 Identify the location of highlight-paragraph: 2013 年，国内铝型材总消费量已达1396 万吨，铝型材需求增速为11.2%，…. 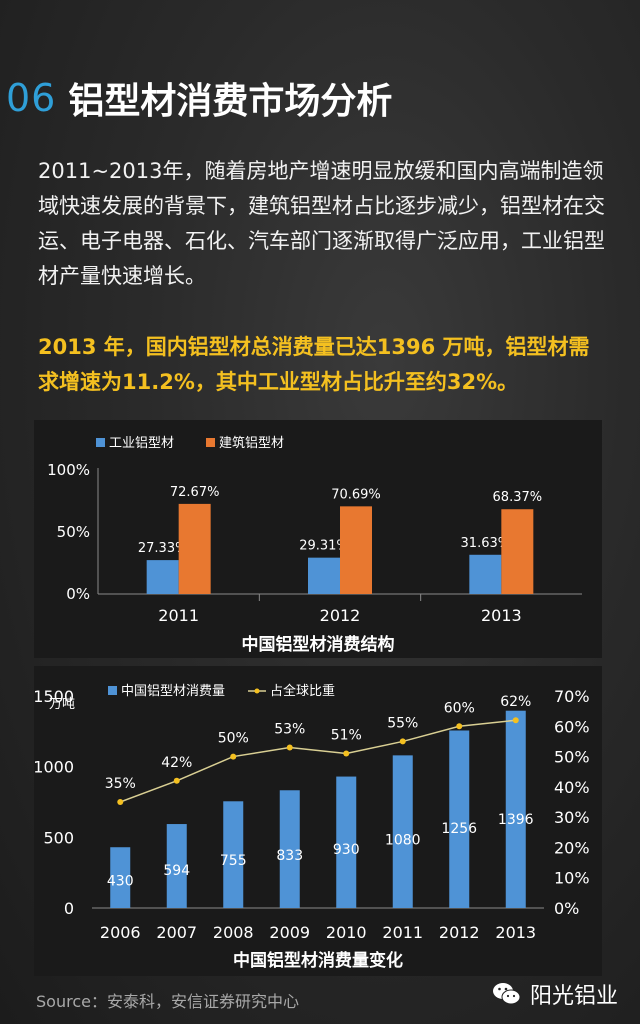
(314, 364).